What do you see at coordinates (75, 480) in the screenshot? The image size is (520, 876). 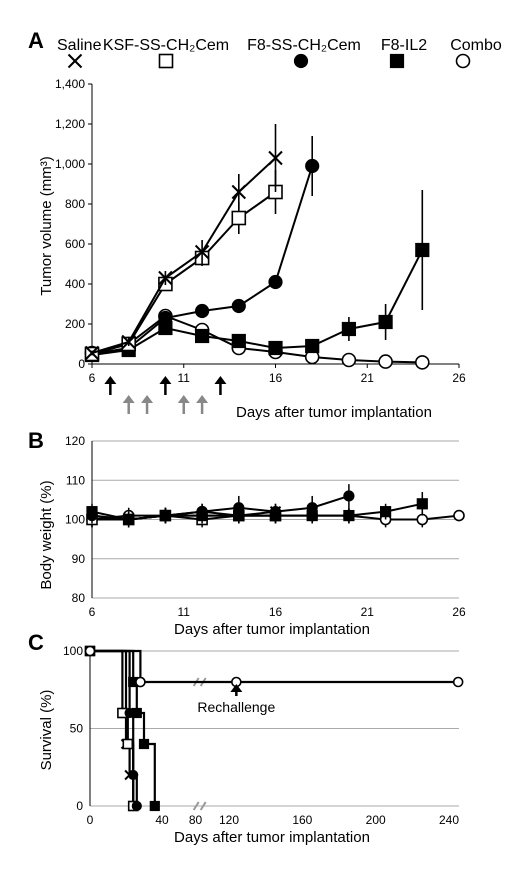 I see `panel-b-y-tick-label: 110` at bounding box center [75, 480].